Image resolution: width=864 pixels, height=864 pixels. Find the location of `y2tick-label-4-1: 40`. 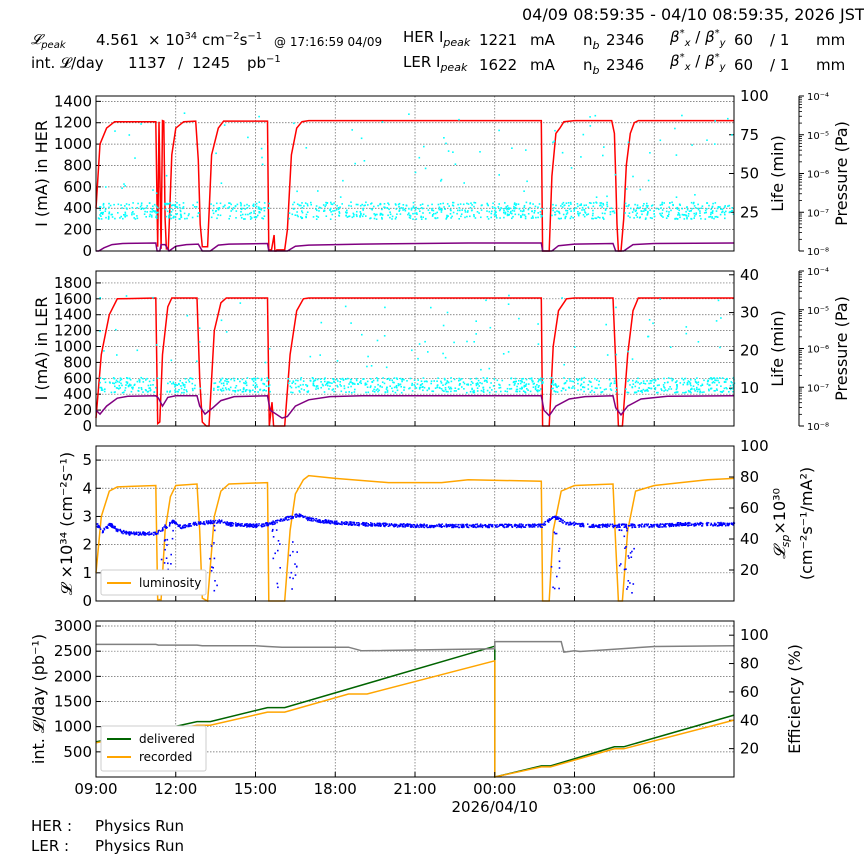

y2tick-label-4-1: 40 is located at coordinates (749, 720).